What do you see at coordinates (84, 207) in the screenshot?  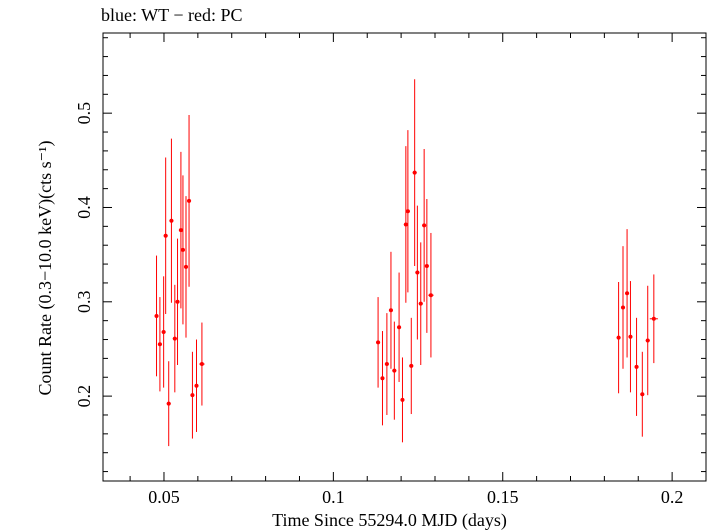 I see `y-tick-label: 0.4` at bounding box center [84, 207].